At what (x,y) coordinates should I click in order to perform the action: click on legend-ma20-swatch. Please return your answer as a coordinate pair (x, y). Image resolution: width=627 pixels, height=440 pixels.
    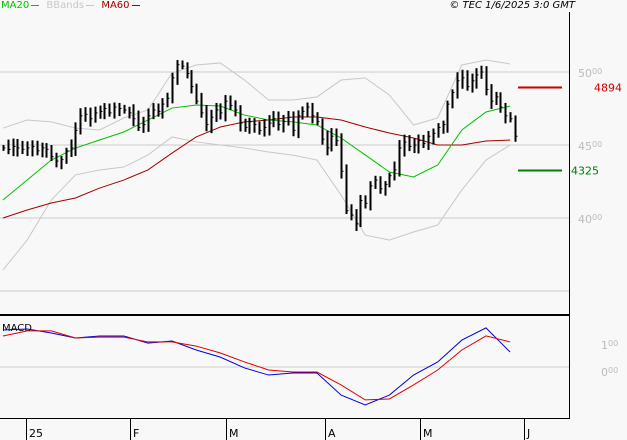
    Looking at the image, I should click on (35, 5).